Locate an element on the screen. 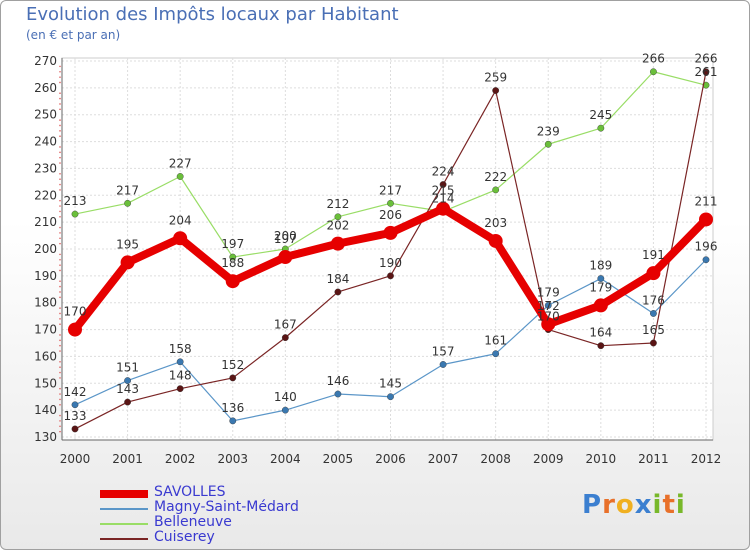 The image size is (750, 550). data-label: 200 is located at coordinates (285, 236).